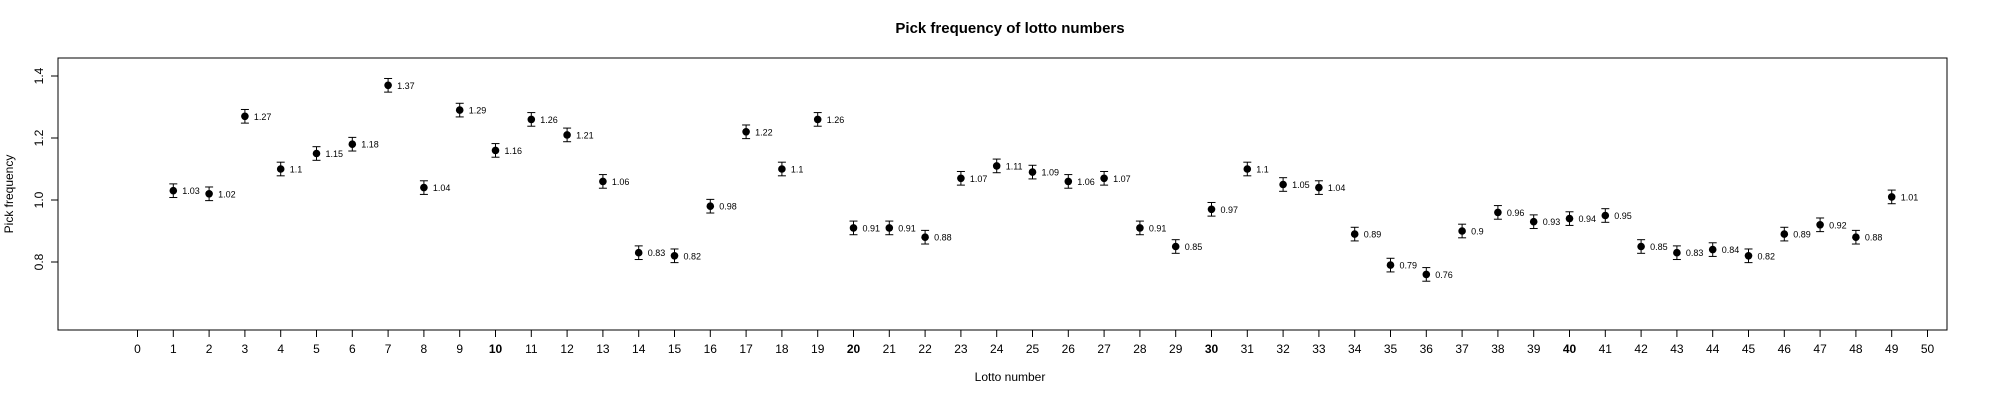 Image resolution: width=2000 pixels, height=400 pixels. I want to click on data-point-group: 1.03, so click(184, 191).